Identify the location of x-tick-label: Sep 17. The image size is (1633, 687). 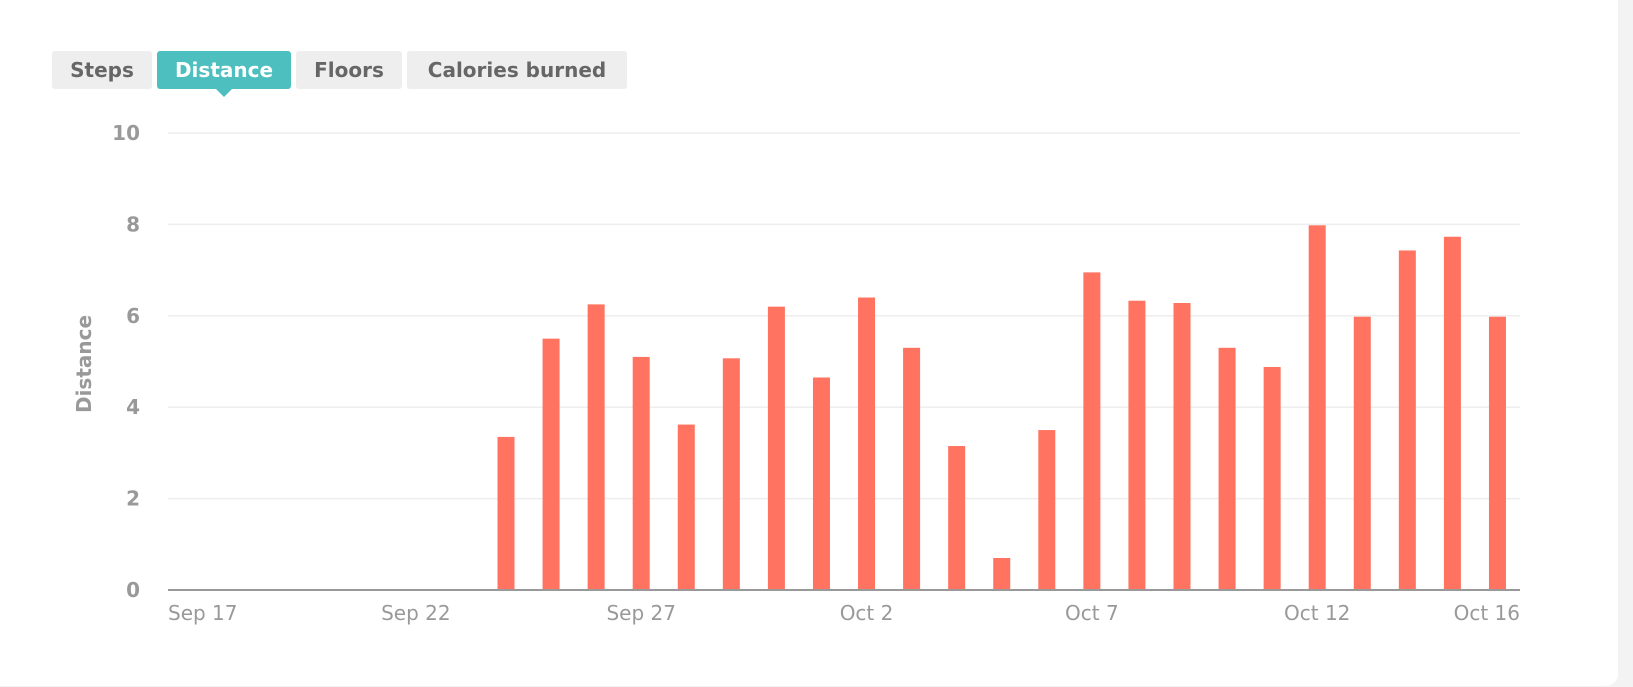
(203, 613).